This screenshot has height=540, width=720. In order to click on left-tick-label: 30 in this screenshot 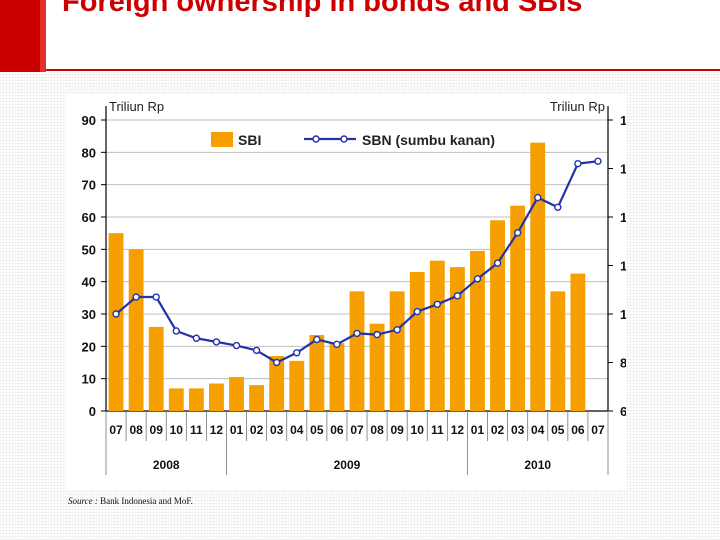, I will do `click(89, 314)`.